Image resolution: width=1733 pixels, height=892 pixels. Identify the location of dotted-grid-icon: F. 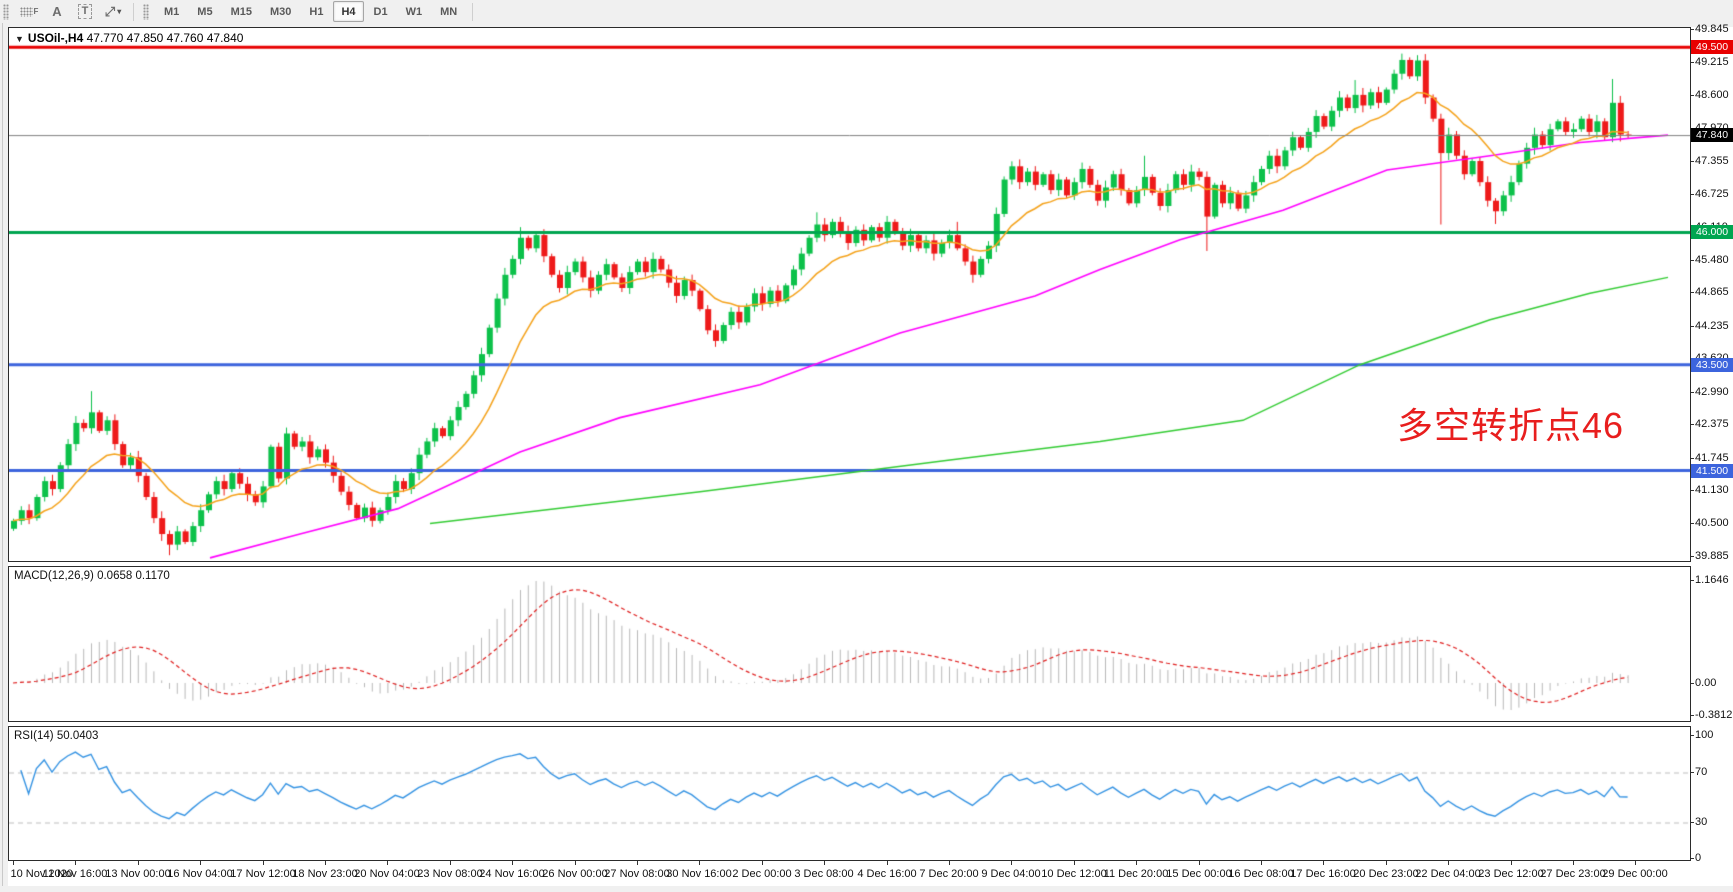
(29, 11).